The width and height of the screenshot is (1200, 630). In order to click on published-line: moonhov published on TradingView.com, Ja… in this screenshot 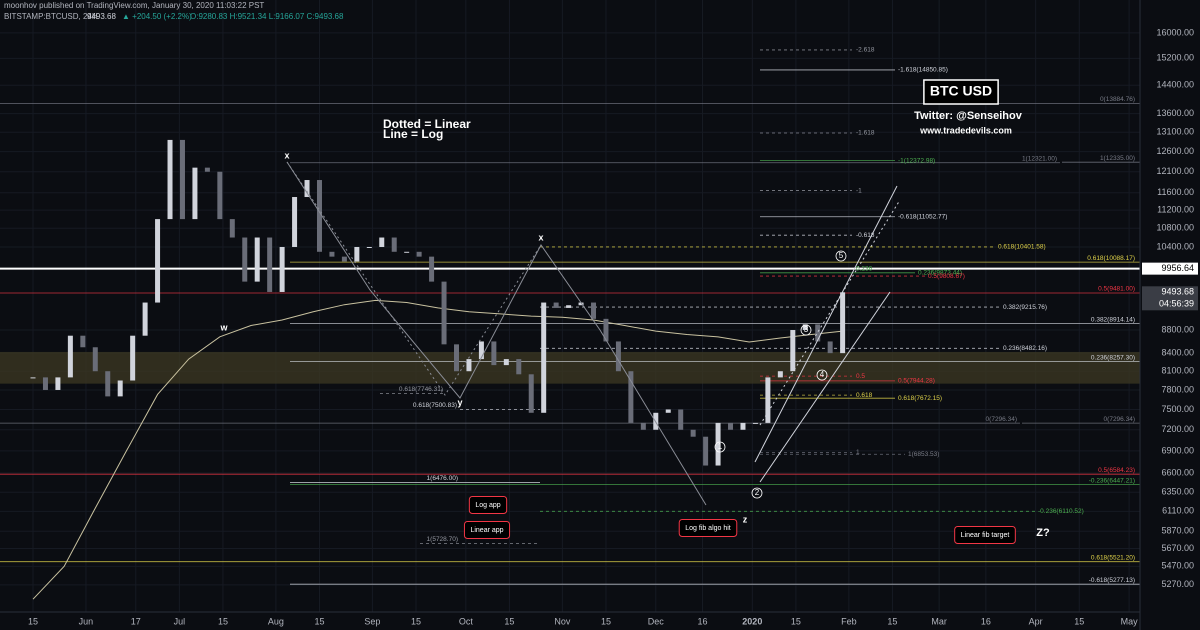, I will do `click(134, 5)`.